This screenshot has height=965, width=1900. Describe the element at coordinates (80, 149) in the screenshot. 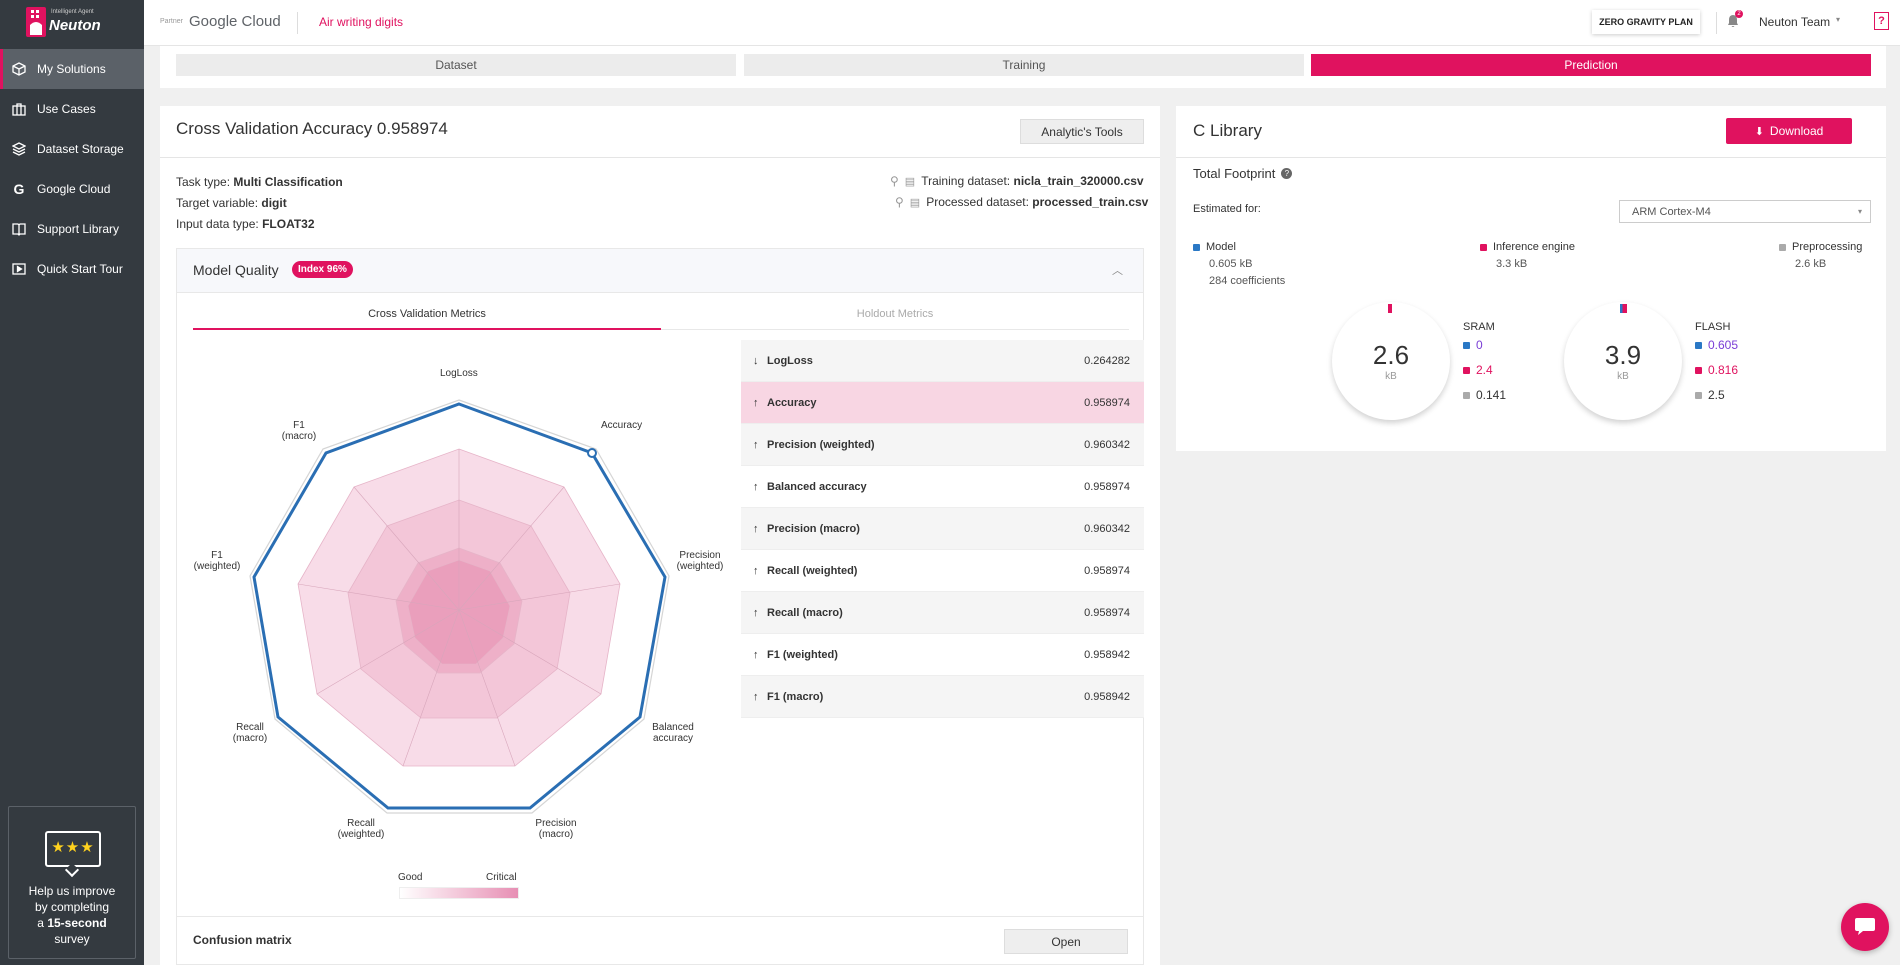

I see `sidebar-item-label: Dataset Storage` at that location.